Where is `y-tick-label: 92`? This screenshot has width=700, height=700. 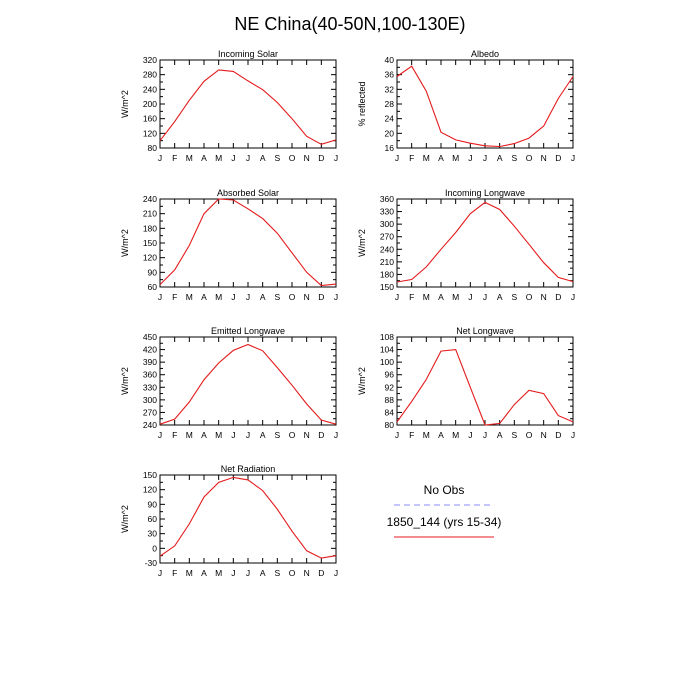
y-tick-label: 92 is located at coordinates (390, 387).